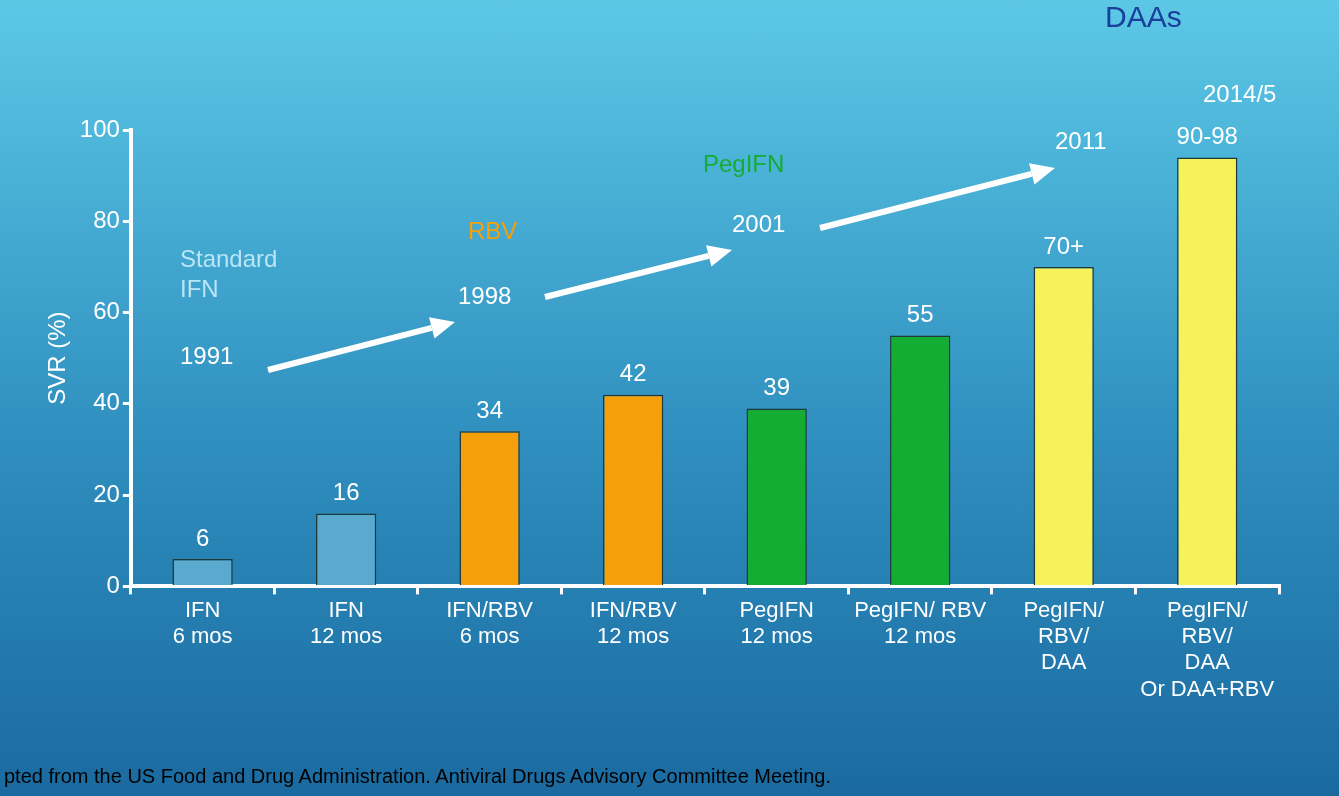  Describe the element at coordinates (418, 776) in the screenshot. I see `text: pted from the US Food and Drug Administration. Antiviral Drugs Advisory Committee Meeting.` at that location.